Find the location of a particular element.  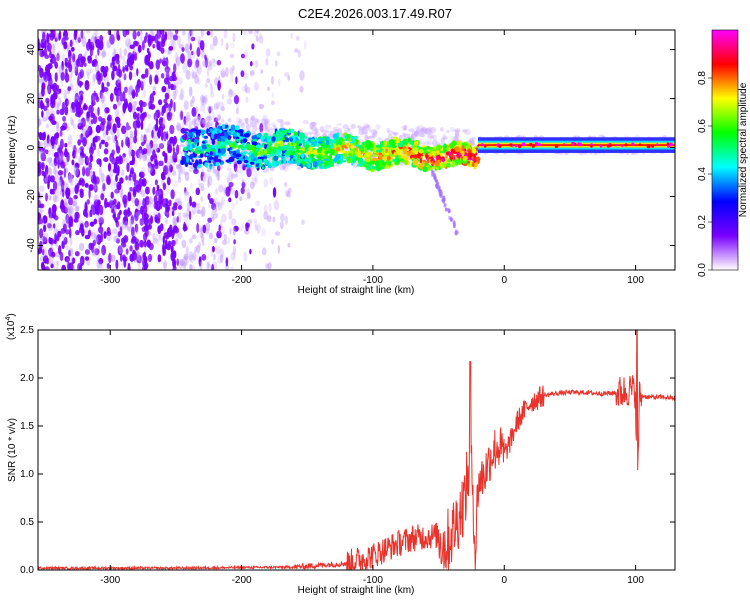

spectrogram-y-tick-label: 20 is located at coordinates (31, 99).